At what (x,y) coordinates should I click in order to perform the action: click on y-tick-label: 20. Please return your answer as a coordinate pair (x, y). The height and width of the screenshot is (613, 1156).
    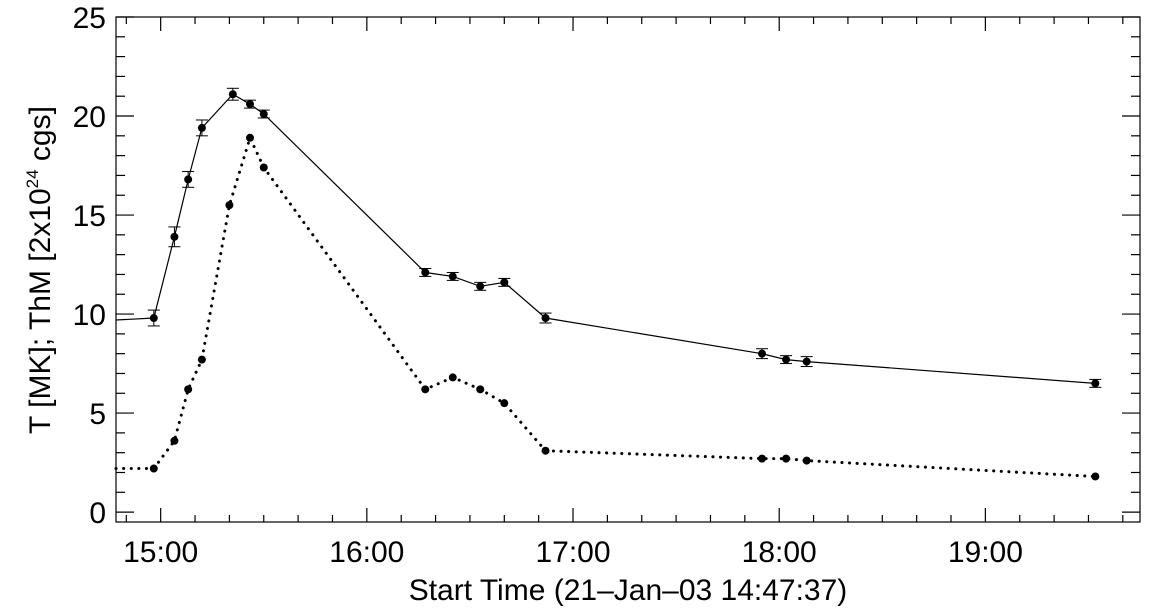
    Looking at the image, I should click on (89, 117).